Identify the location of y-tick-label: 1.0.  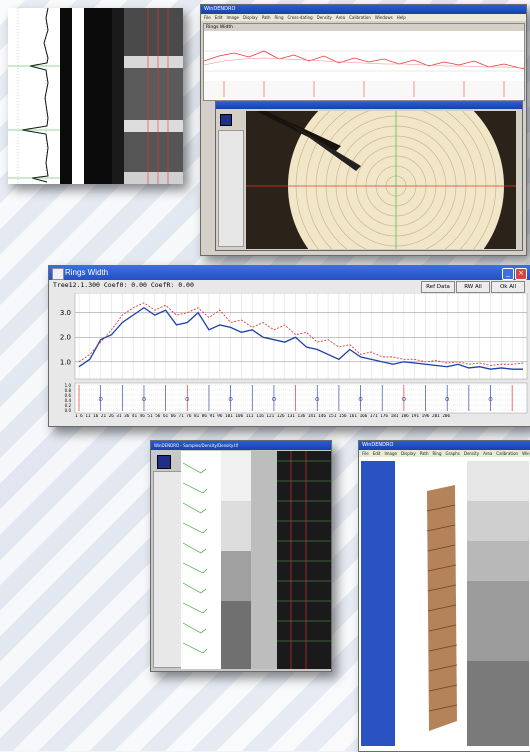
(65, 362).